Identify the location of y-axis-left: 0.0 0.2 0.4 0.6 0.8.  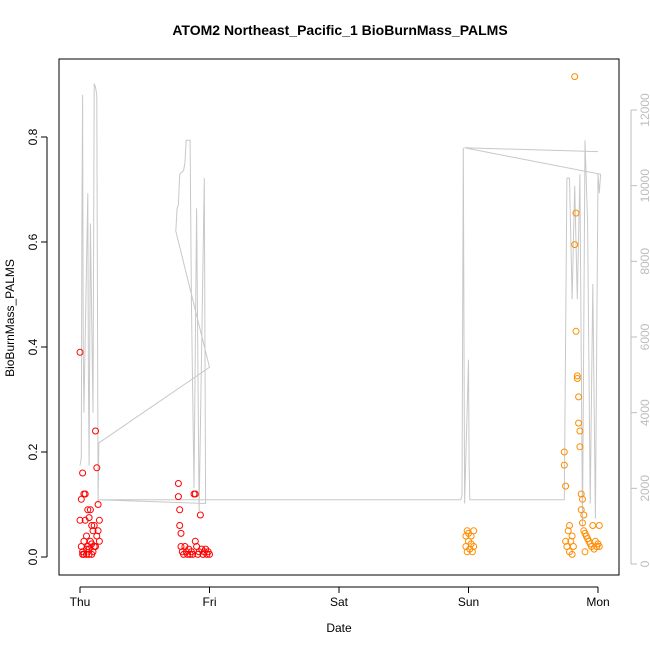
(37, 346).